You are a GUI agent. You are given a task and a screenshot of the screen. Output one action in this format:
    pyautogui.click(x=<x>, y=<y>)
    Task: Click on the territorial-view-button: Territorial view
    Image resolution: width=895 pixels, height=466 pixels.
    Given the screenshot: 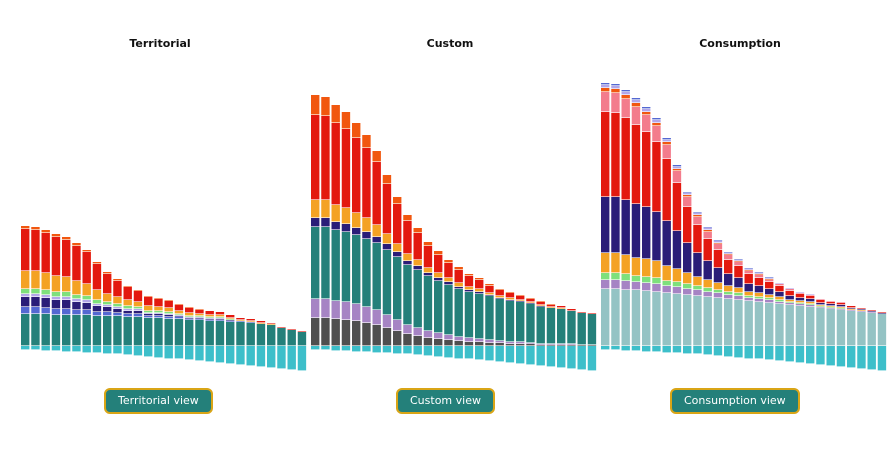 What is the action you would take?
    pyautogui.click(x=158, y=401)
    